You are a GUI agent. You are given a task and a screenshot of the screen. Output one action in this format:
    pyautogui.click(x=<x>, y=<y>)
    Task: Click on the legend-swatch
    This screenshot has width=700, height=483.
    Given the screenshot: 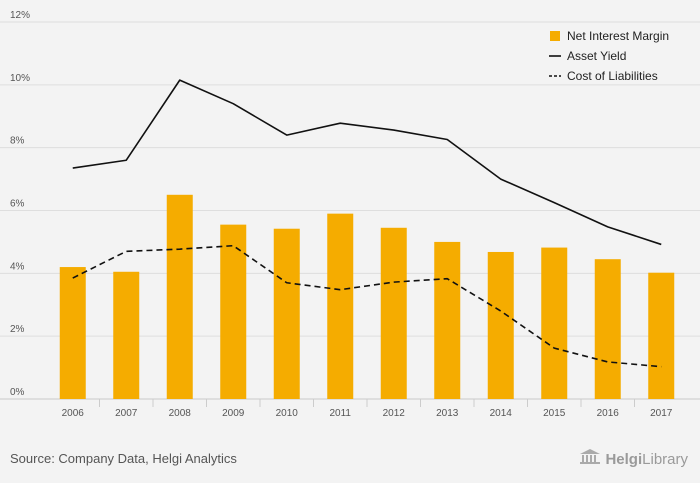 What is the action you would take?
    pyautogui.click(x=555, y=36)
    